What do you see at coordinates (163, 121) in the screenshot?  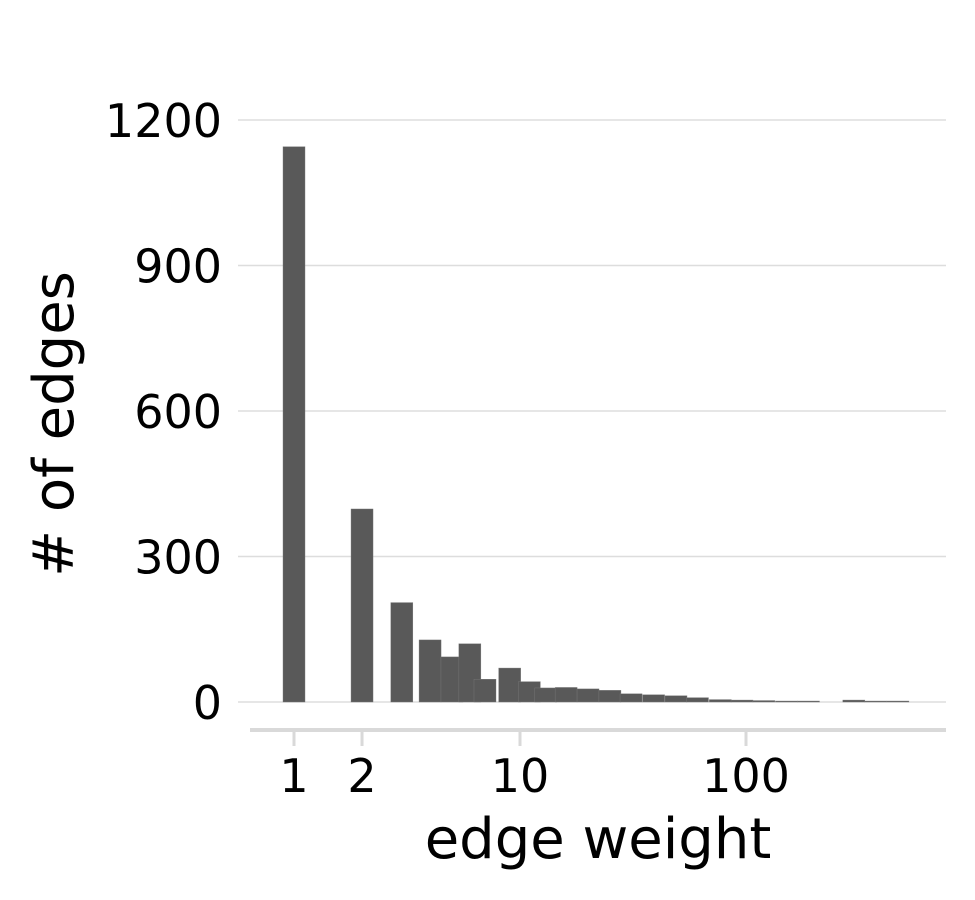 I see `y-tick-label: 1200` at bounding box center [163, 121].